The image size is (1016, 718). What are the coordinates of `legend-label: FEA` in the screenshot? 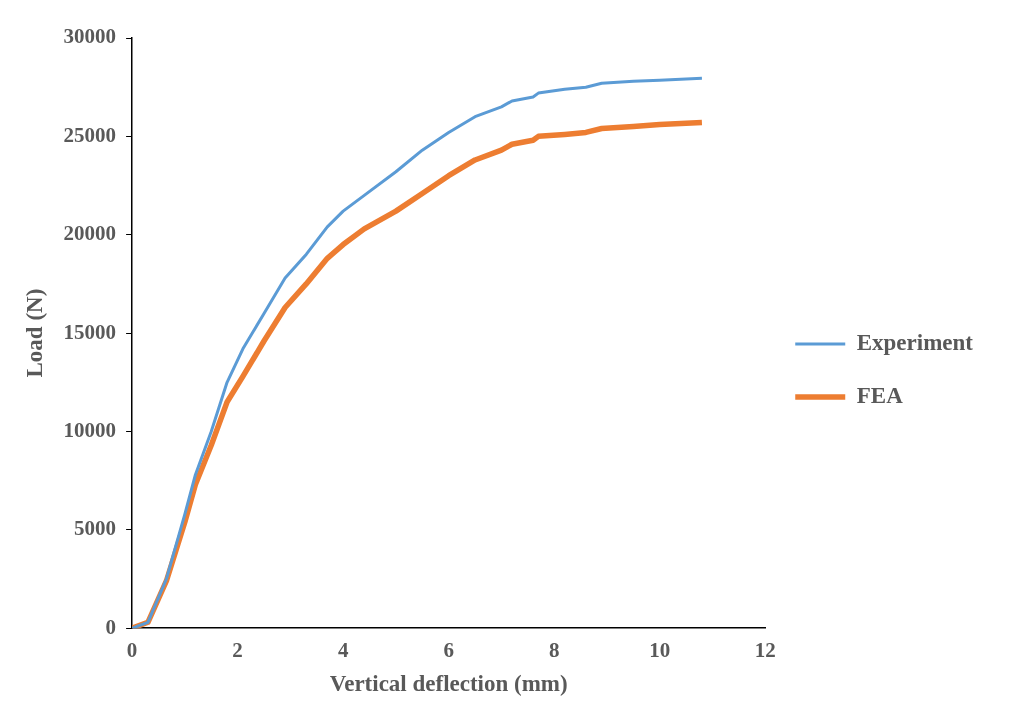 It's located at (880, 395).